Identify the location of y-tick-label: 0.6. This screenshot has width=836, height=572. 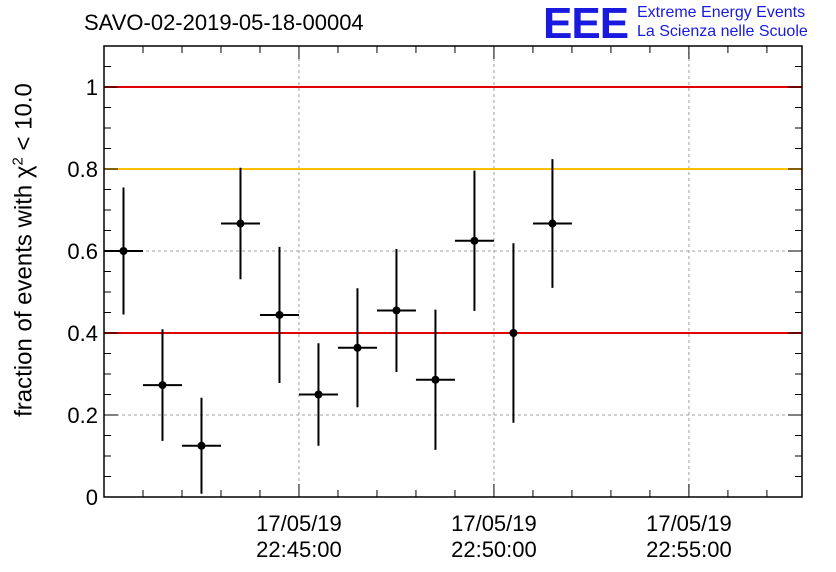
(82, 251).